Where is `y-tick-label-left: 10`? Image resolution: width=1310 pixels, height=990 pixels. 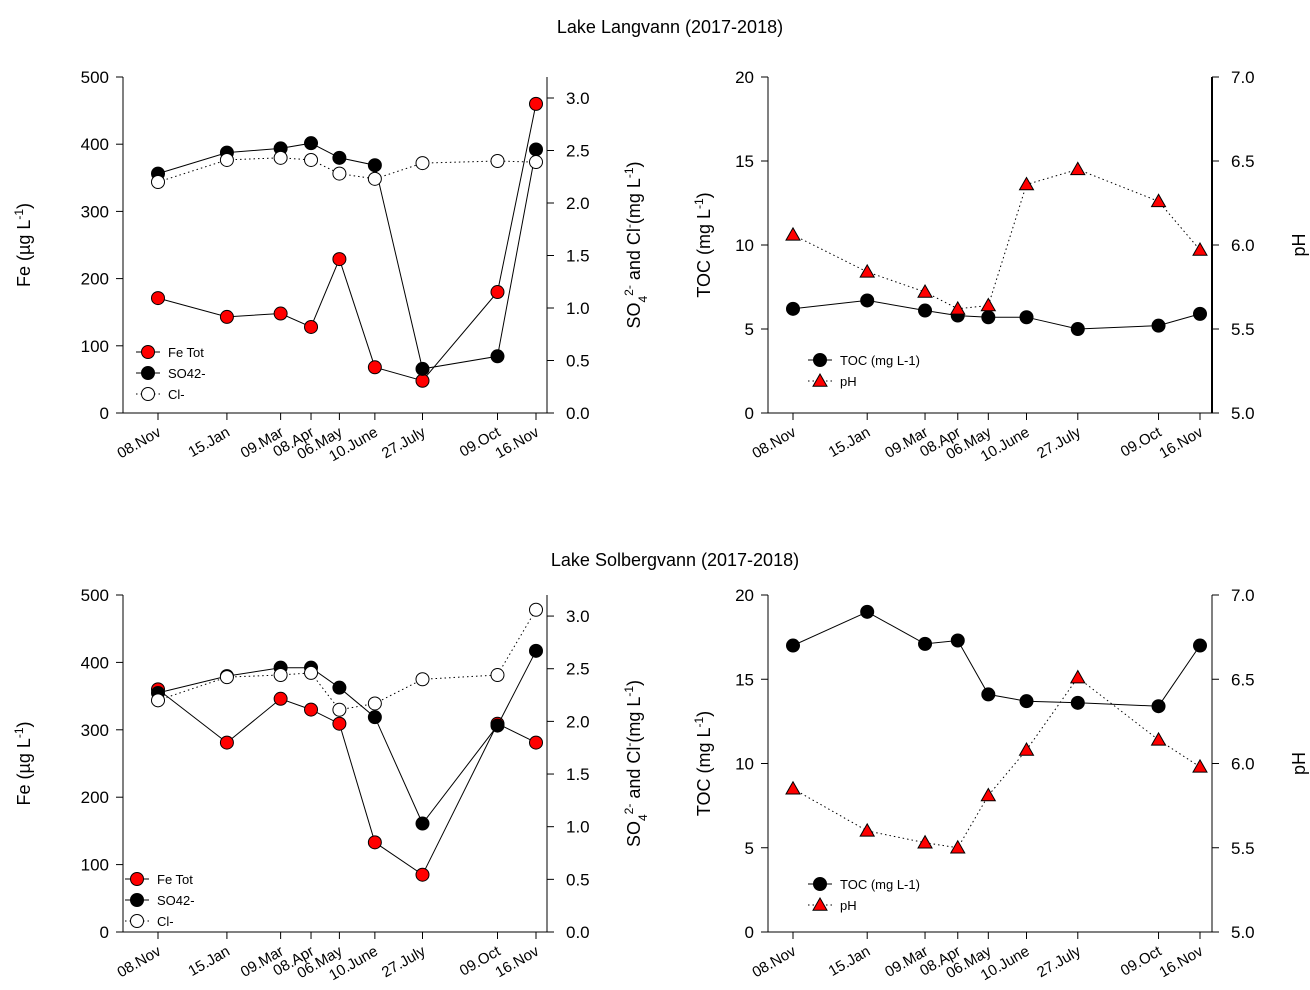 y-tick-label-left: 10 is located at coordinates (744, 764).